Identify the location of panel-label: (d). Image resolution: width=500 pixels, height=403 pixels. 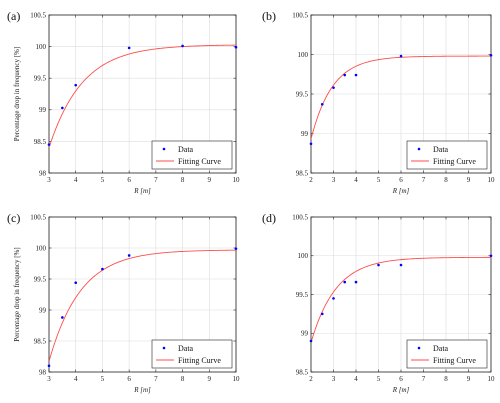
(269, 218).